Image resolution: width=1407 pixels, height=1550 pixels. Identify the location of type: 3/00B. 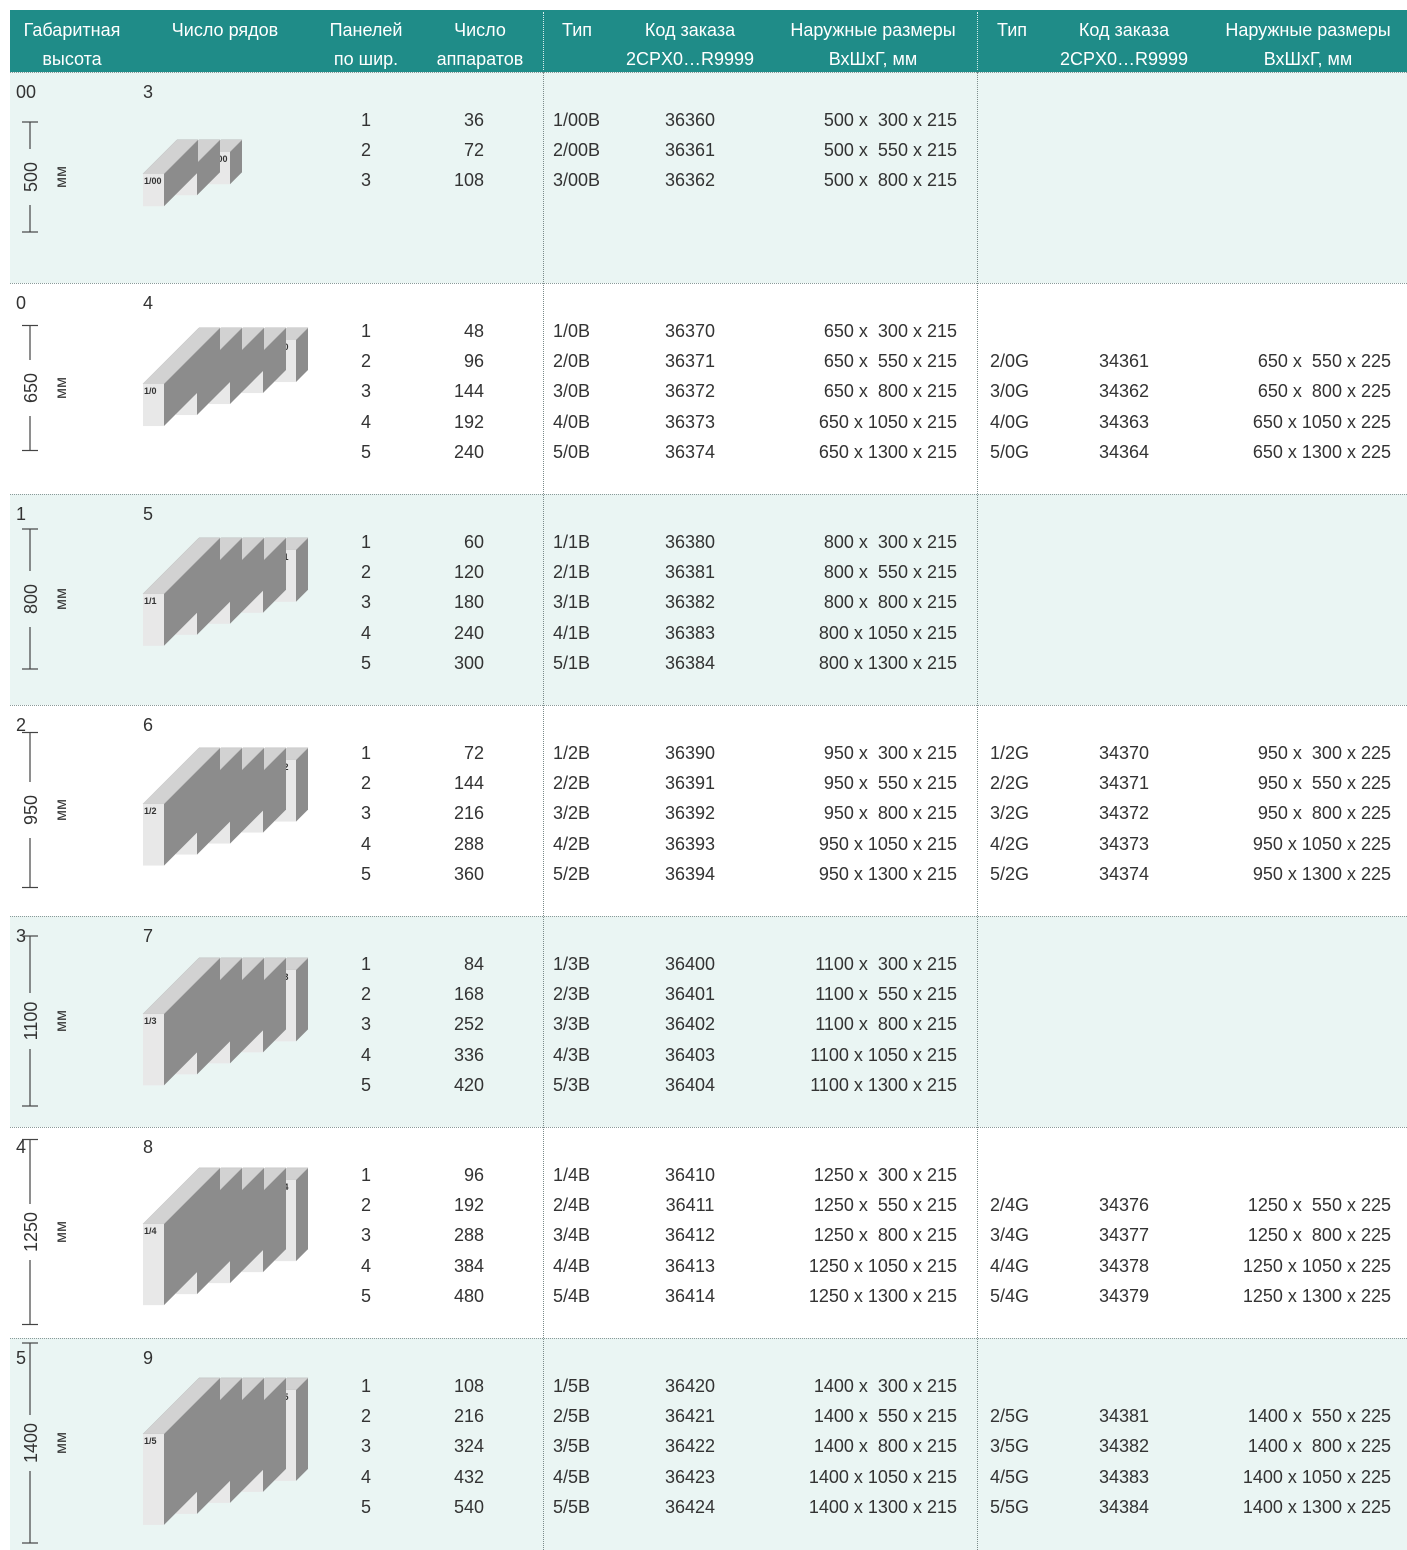
(577, 180).